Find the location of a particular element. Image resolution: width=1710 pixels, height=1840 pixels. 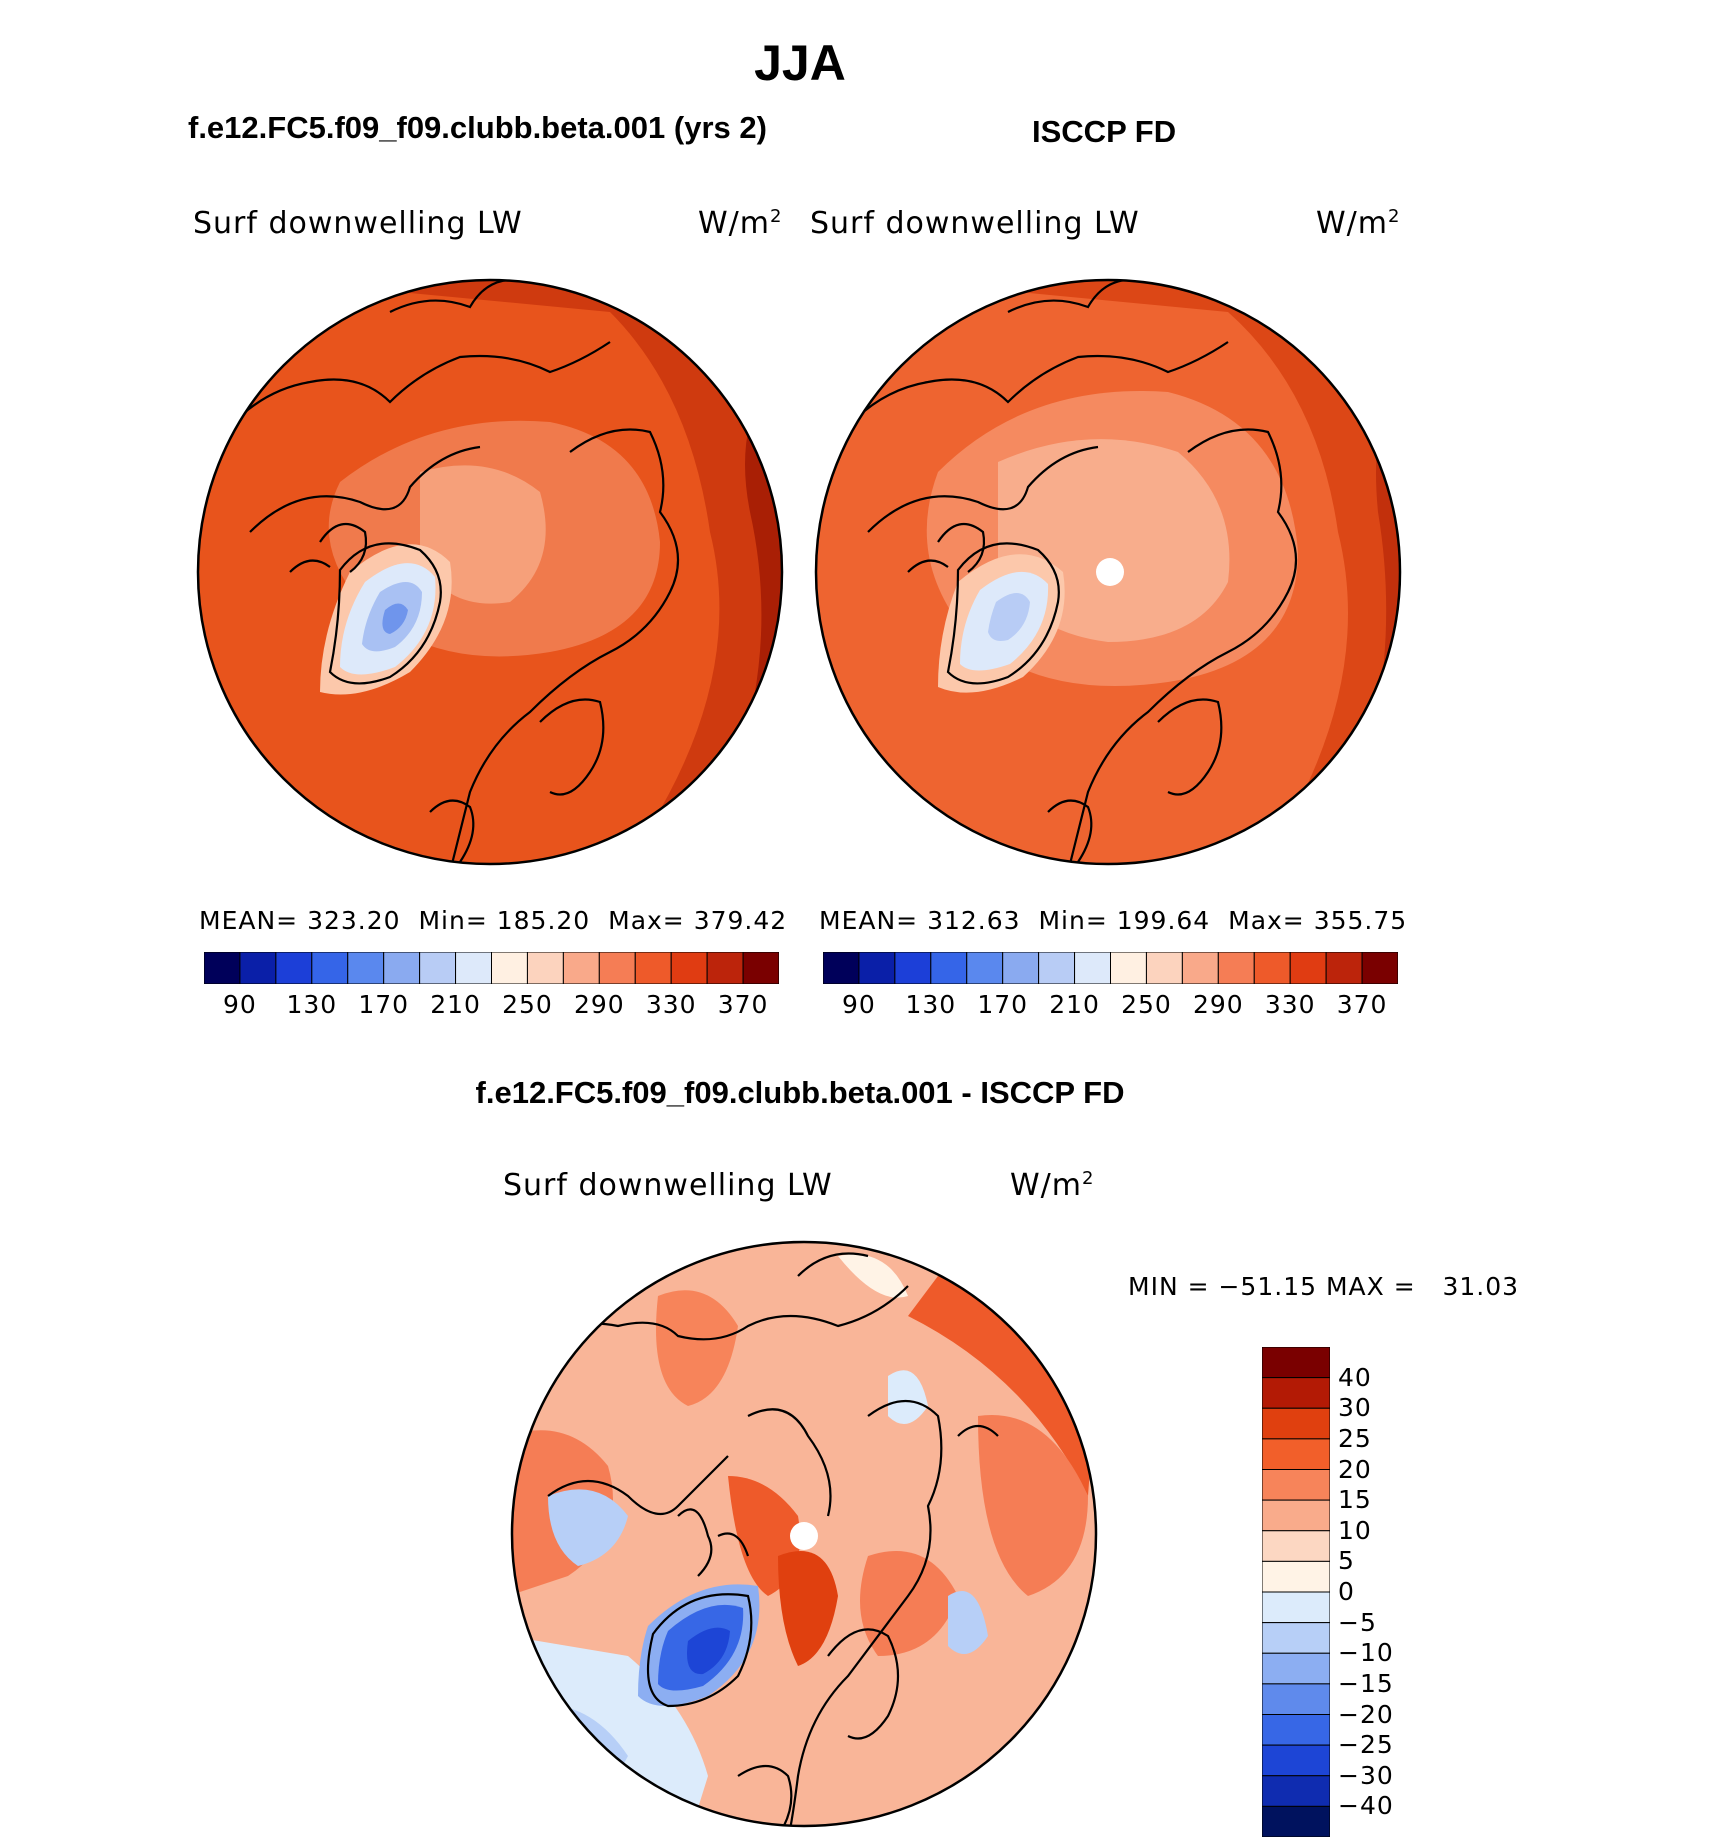

left-map-border is located at coordinates (490, 572).